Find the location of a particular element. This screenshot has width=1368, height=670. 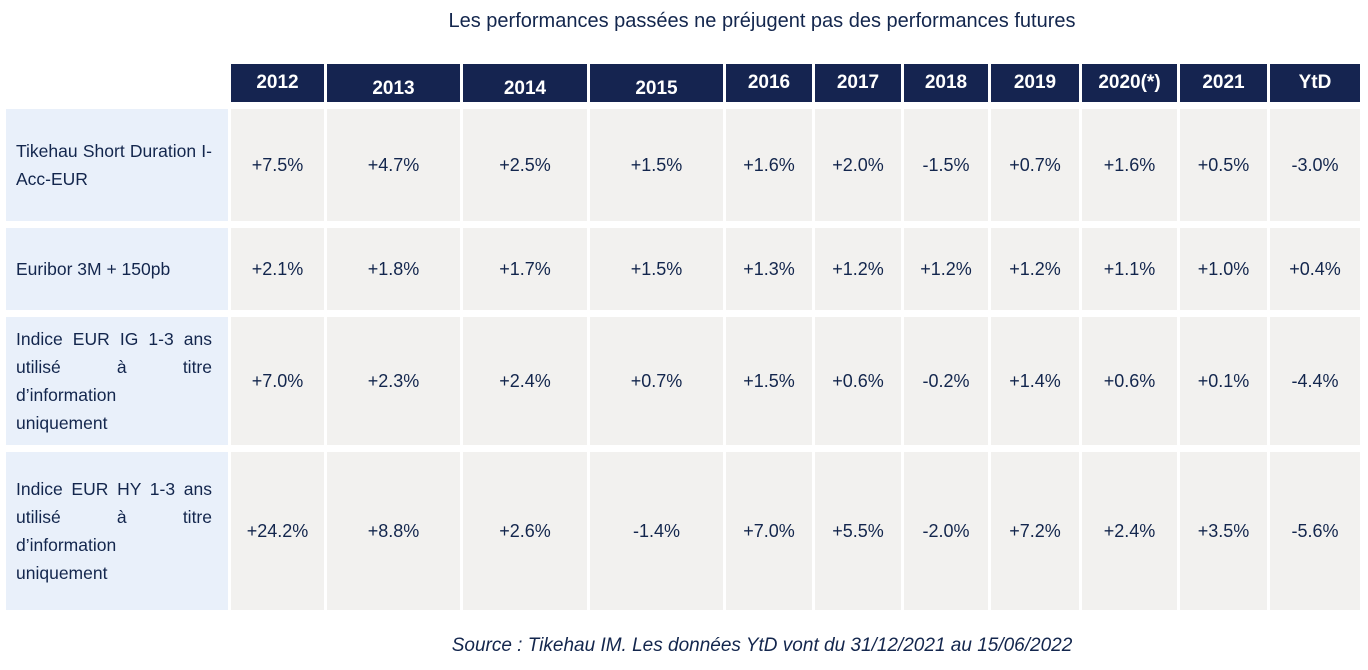

value-cell: +5.5% is located at coordinates (858, 531).